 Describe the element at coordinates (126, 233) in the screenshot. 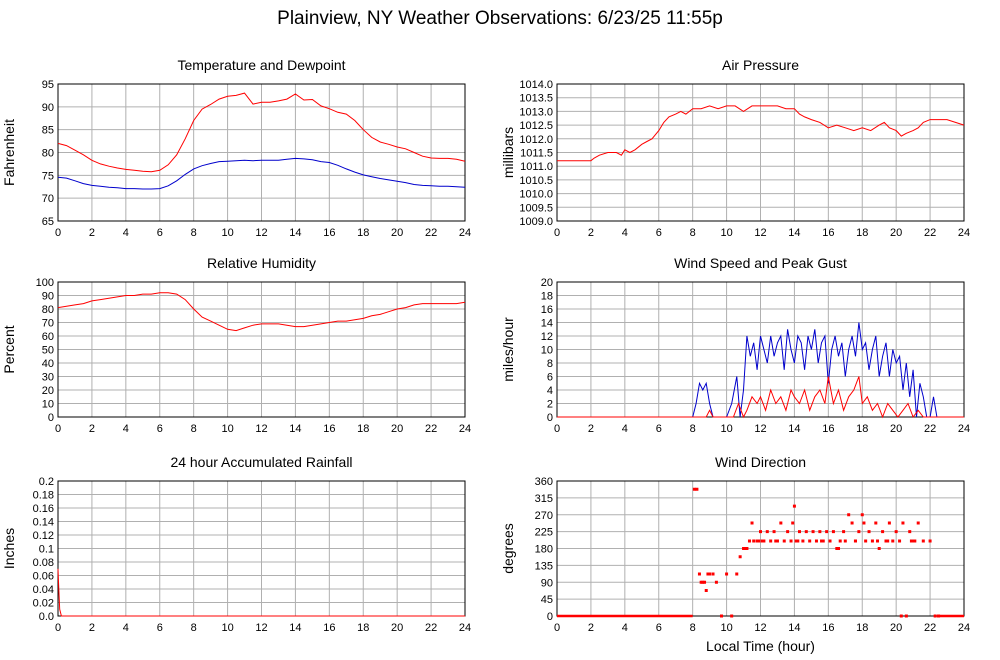

I see `temp-x-tick-label: 4` at that location.